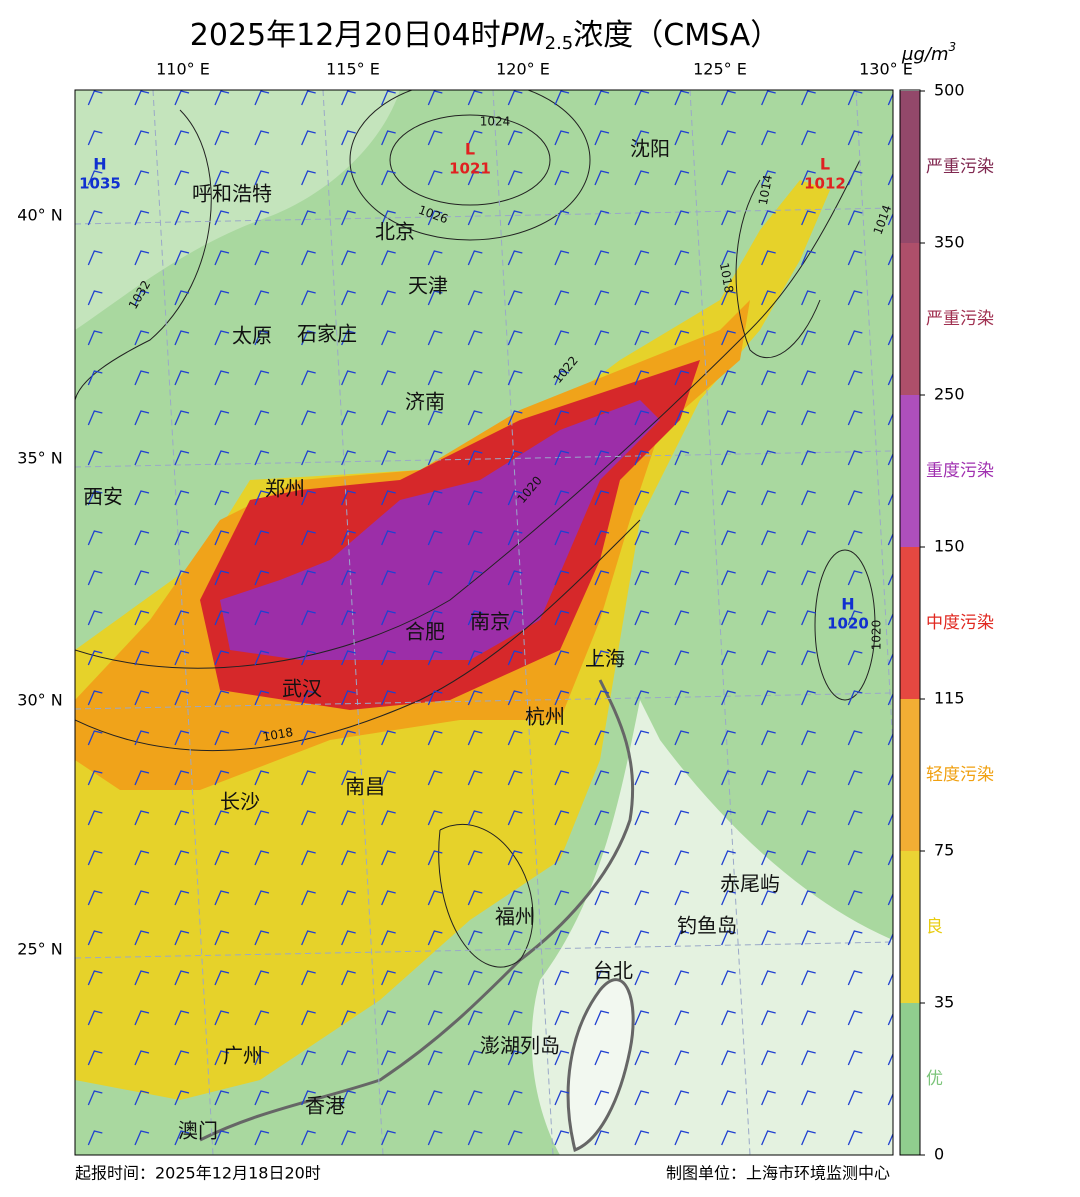 Image resolution: width=1080 pixels, height=1197 pixels. I want to click on city-label: 台北, so click(613, 971).